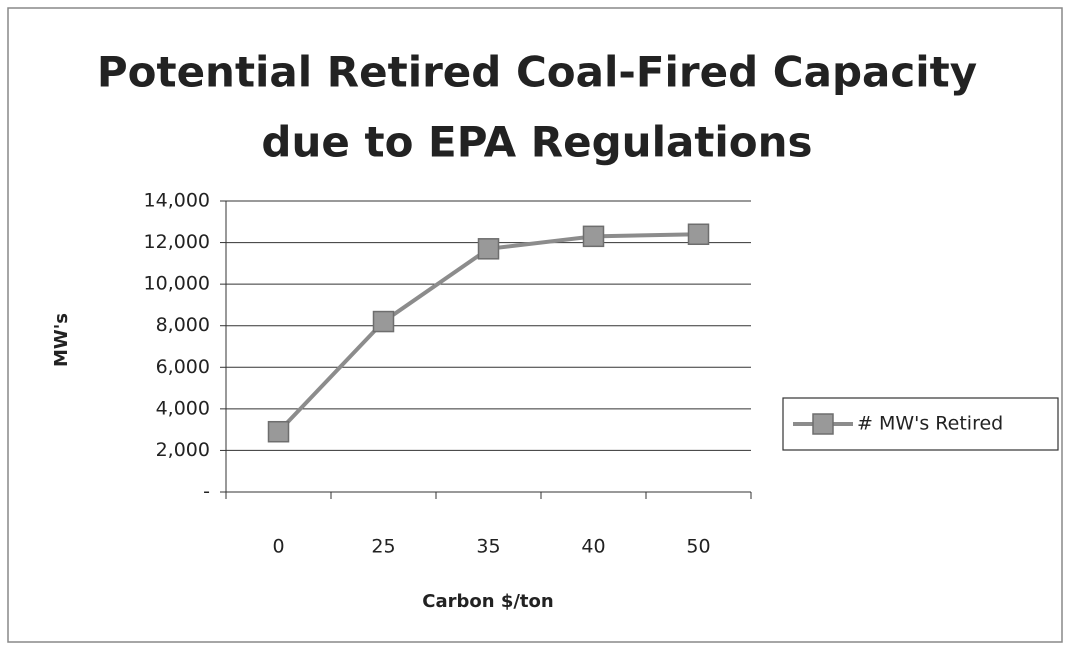 Image resolution: width=1070 pixels, height=650 pixels. What do you see at coordinates (593, 547) in the screenshot?
I see `x-tick-label: 40` at bounding box center [593, 547].